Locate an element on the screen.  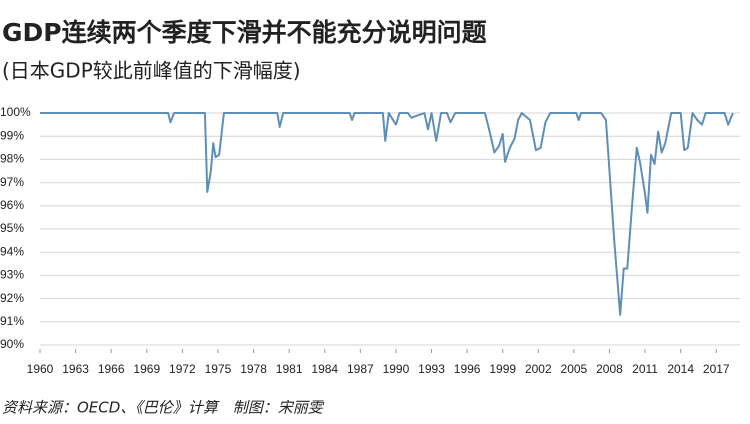
x-tick-label: 1972 is located at coordinates (182, 369).